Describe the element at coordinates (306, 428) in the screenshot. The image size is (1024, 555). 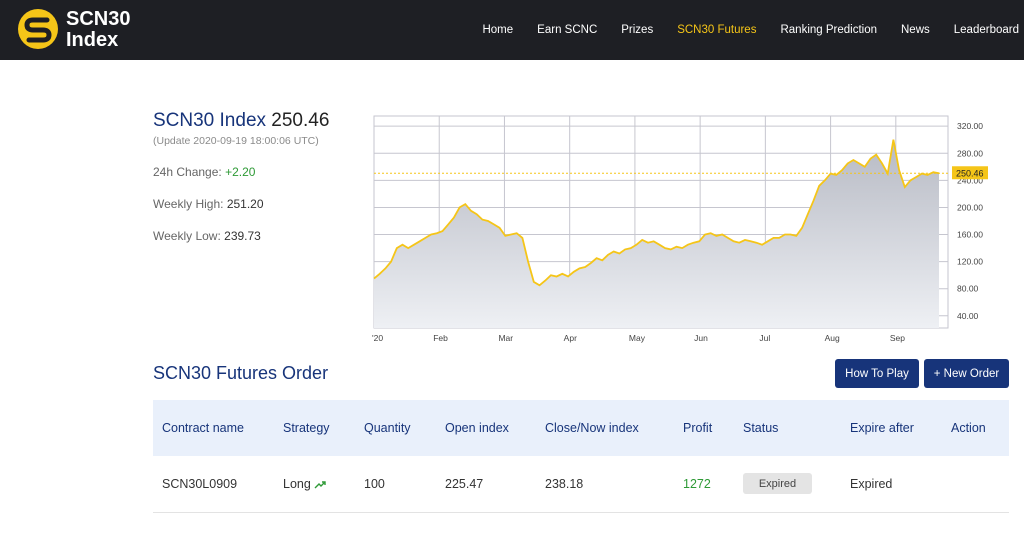
I see `col-strategy: Strategy` at that location.